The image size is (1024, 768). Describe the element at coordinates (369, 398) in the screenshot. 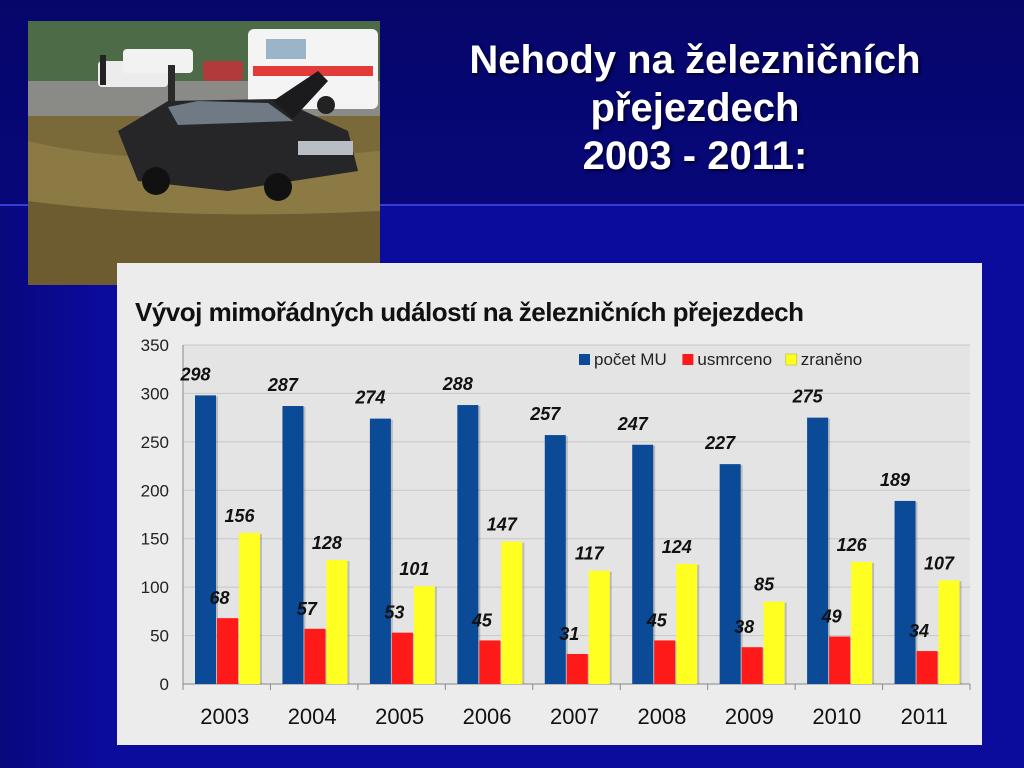

I see `data-label: 274` at that location.